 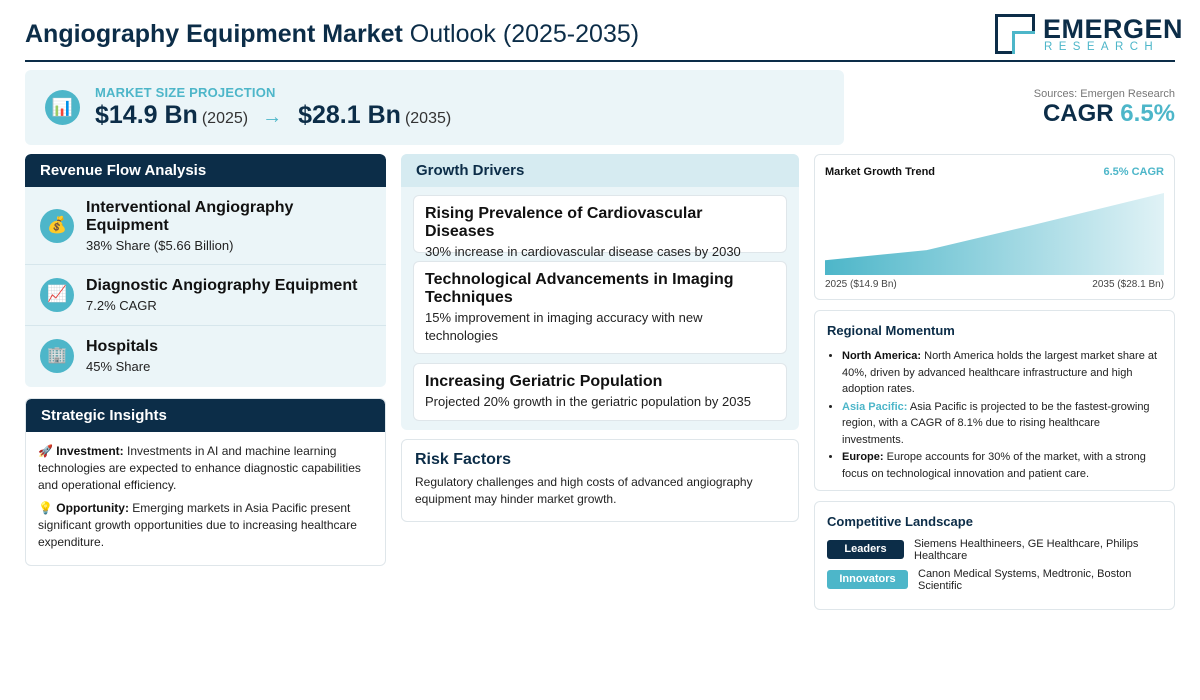 What do you see at coordinates (190, 216) in the screenshot?
I see `revenue-item-name: Interventional Angiography Equipment` at bounding box center [190, 216].